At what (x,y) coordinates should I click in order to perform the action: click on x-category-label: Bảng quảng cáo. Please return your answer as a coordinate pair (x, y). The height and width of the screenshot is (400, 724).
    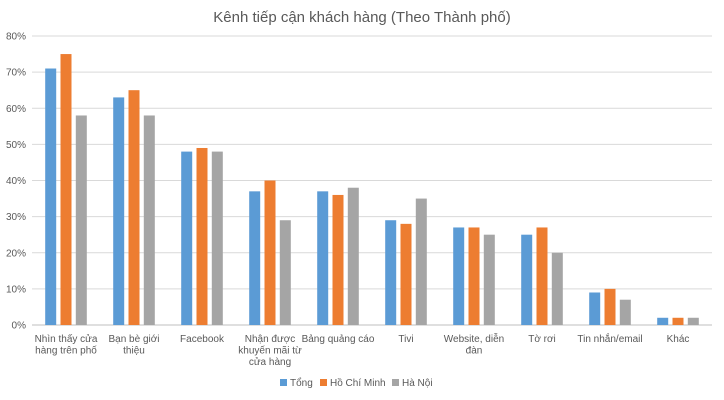
    Looking at the image, I should click on (338, 339).